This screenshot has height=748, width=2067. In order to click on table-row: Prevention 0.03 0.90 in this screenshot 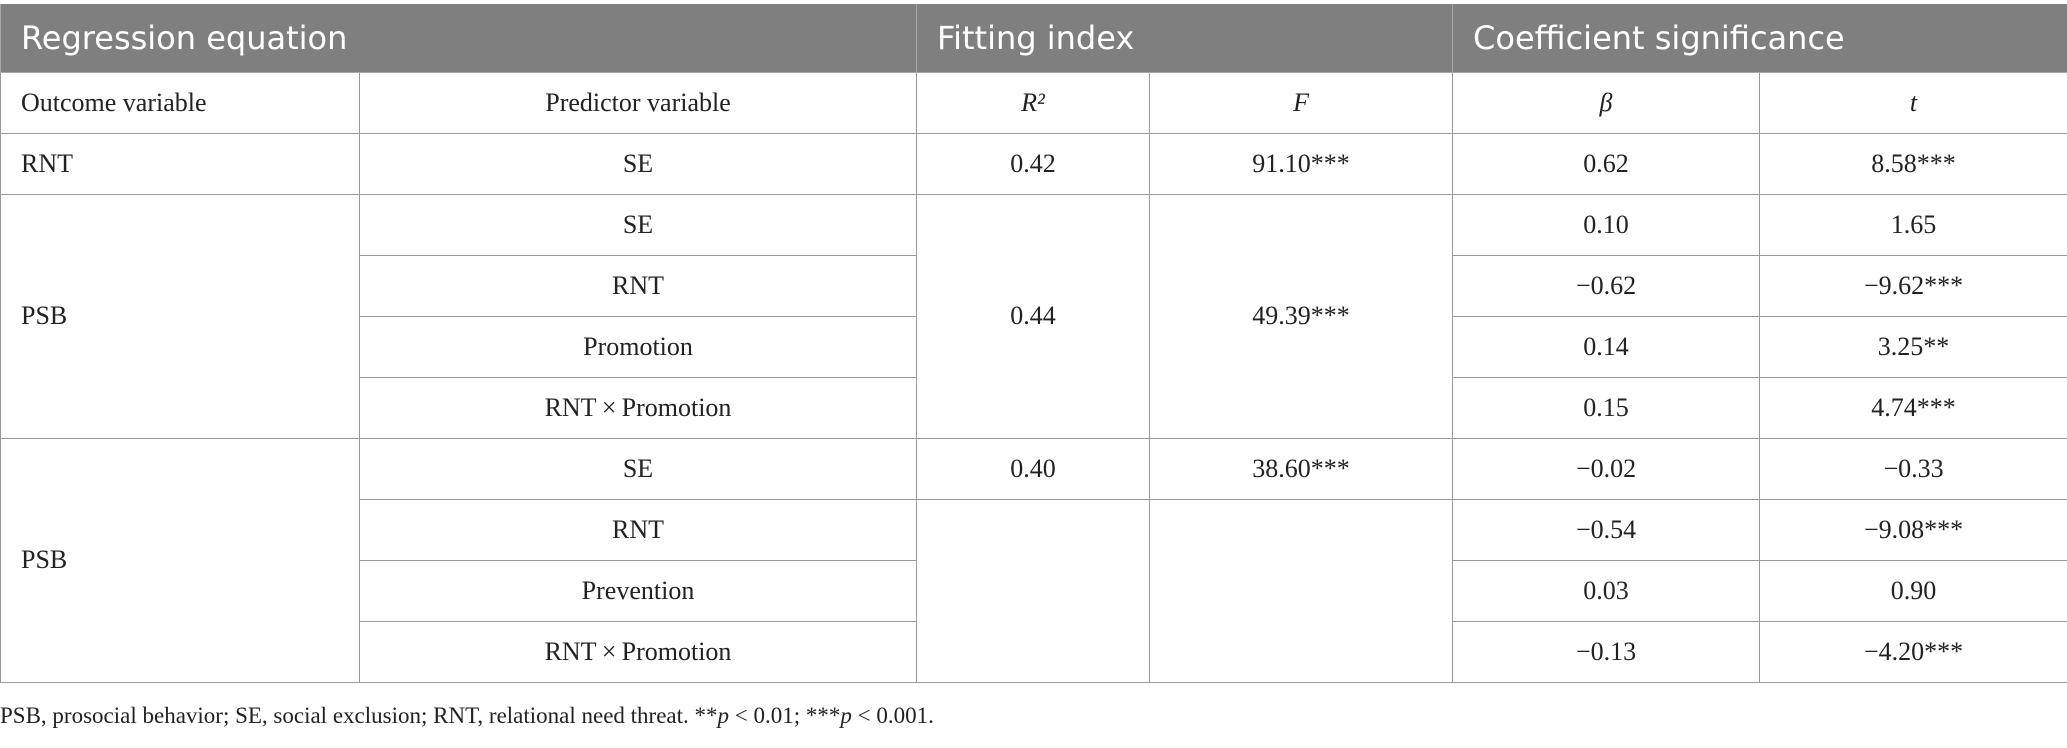, I will do `click(1034, 590)`.